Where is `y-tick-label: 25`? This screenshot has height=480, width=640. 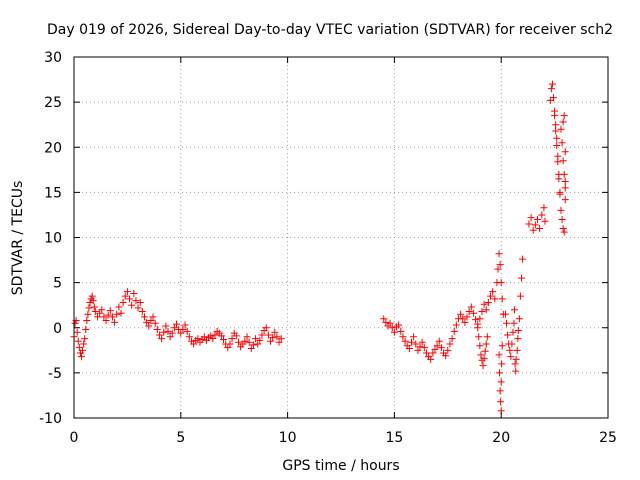
y-tick-label: 25 is located at coordinates (53, 103).